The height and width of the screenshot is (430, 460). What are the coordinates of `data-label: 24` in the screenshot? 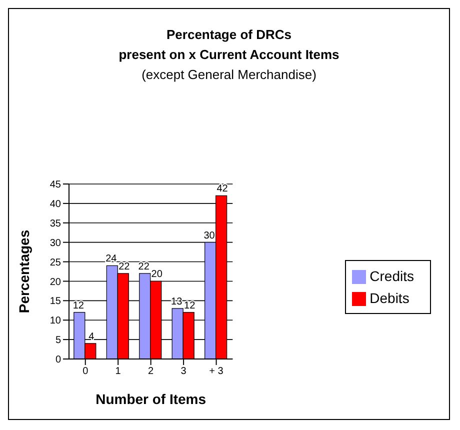 It's located at (112, 259).